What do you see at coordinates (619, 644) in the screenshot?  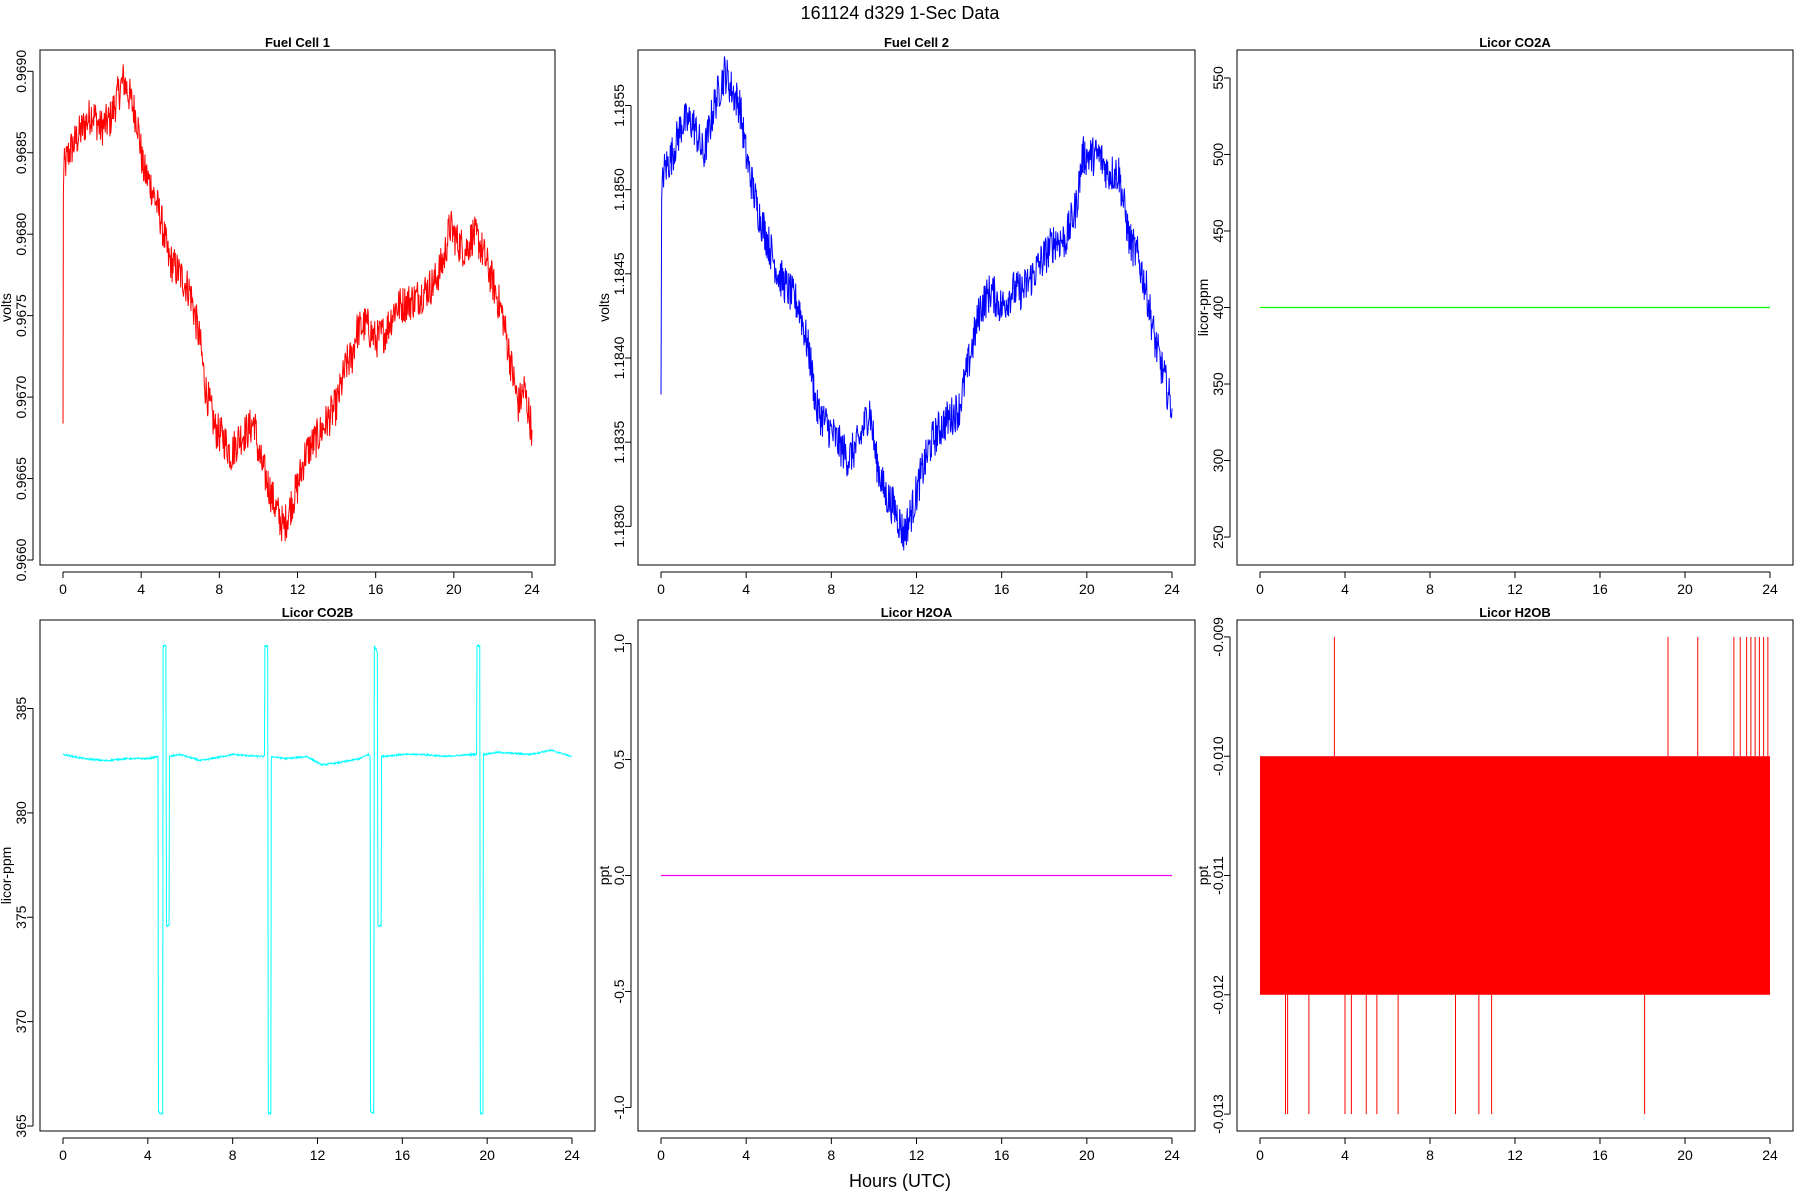 I see `y-tick-label: 1.0` at bounding box center [619, 644].